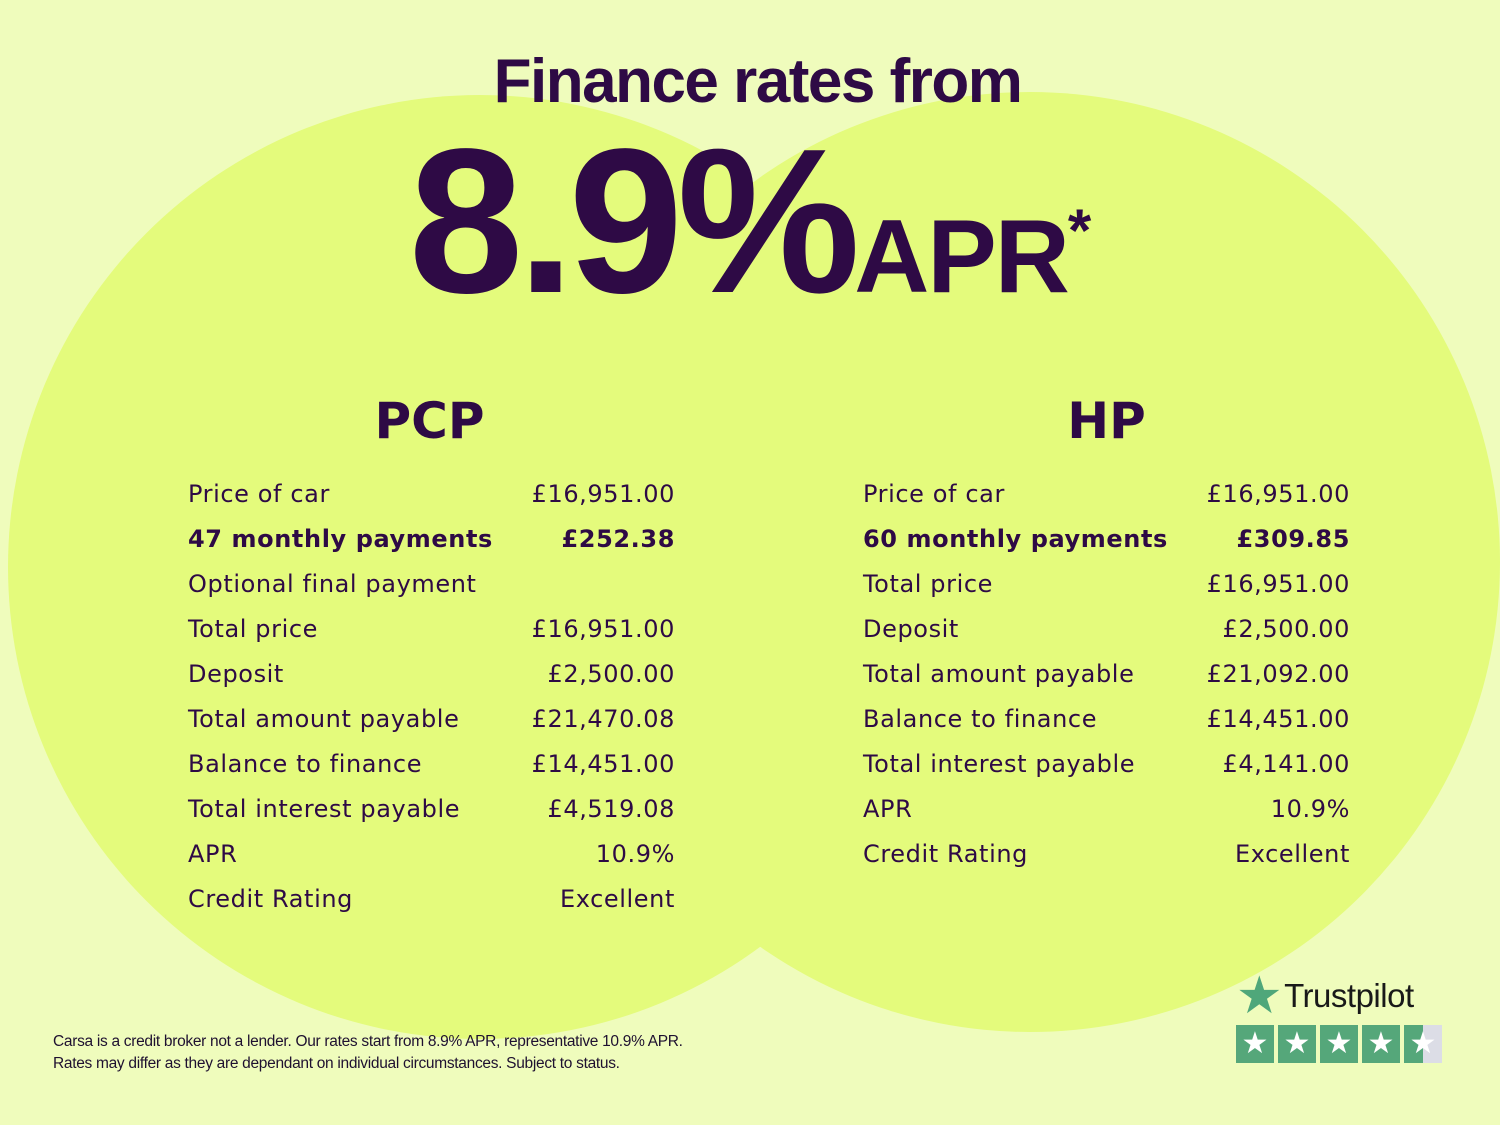  I want to click on table-row: Total amount payable £21,470.08, so click(431, 719).